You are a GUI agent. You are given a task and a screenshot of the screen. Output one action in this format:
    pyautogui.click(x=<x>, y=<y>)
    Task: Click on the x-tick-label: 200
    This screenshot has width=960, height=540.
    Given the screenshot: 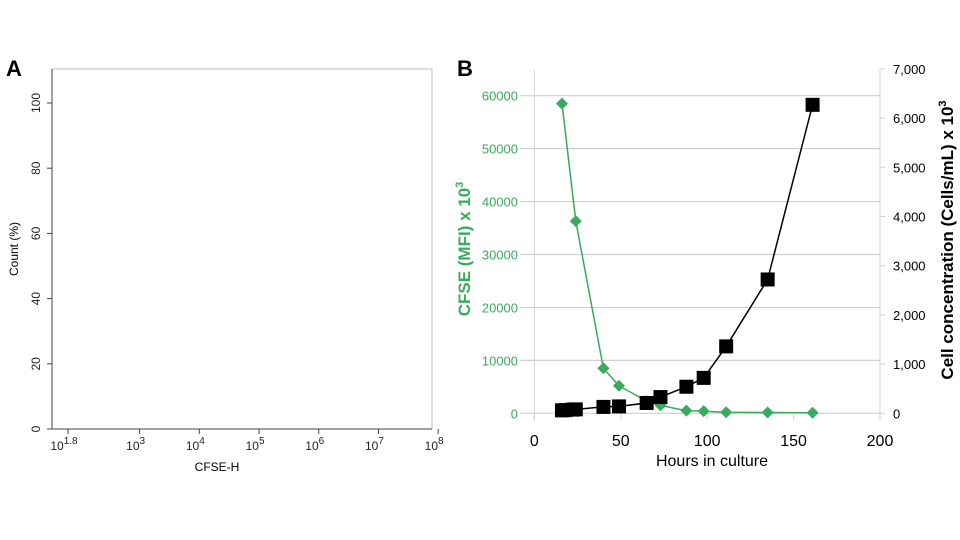 What is the action you would take?
    pyautogui.click(x=880, y=441)
    